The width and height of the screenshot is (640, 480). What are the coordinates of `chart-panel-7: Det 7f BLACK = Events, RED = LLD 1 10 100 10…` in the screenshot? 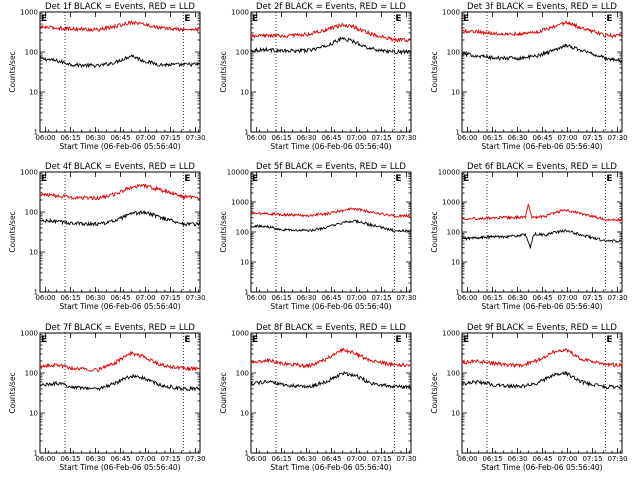 It's located at (107, 397).